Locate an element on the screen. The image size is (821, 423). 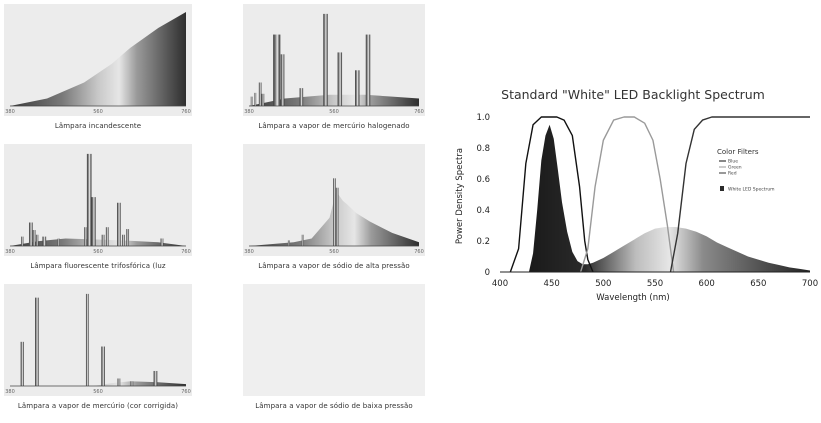
y-tick-label: 0.4 is located at coordinates (483, 211).